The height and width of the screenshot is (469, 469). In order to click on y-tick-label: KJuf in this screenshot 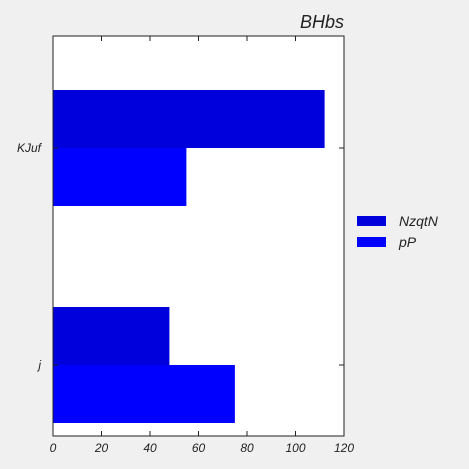, I will do `click(30, 148)`.